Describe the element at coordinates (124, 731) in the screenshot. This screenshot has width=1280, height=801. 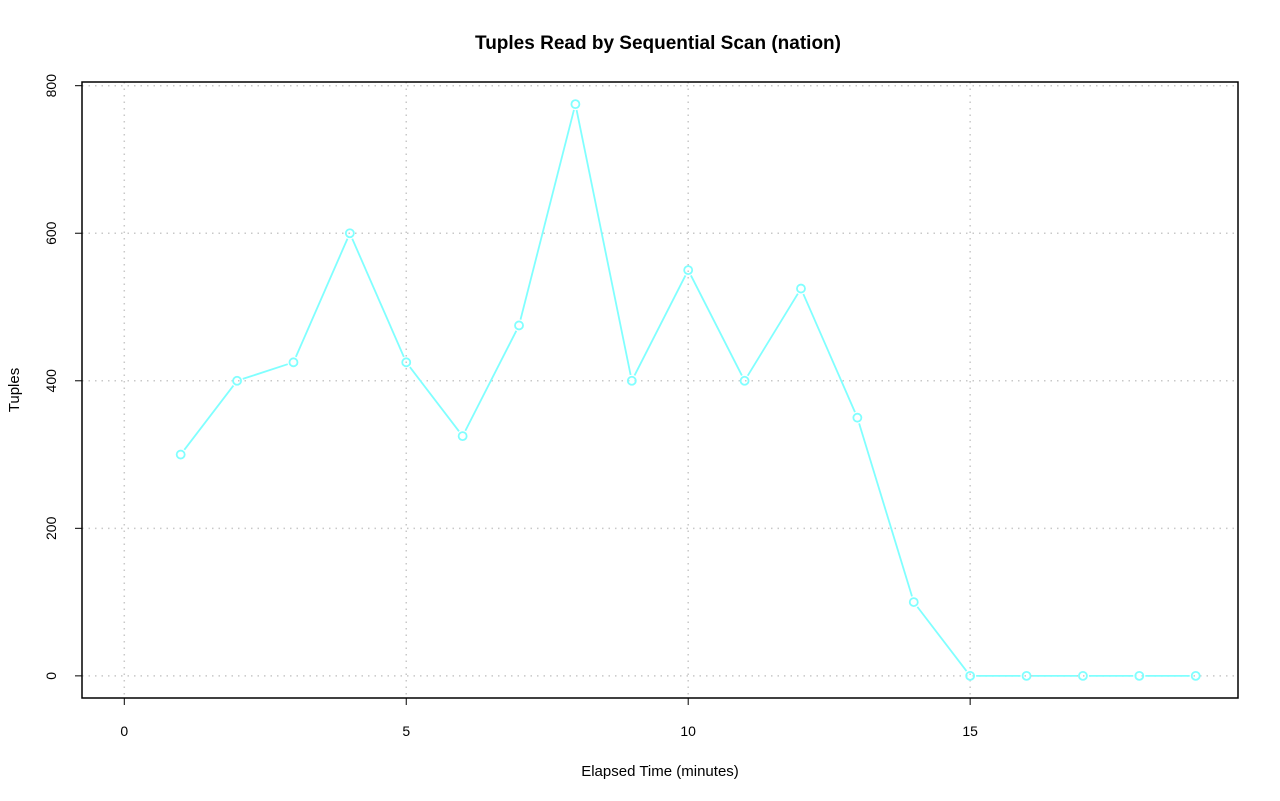
I see `x-tick-label: 0` at that location.